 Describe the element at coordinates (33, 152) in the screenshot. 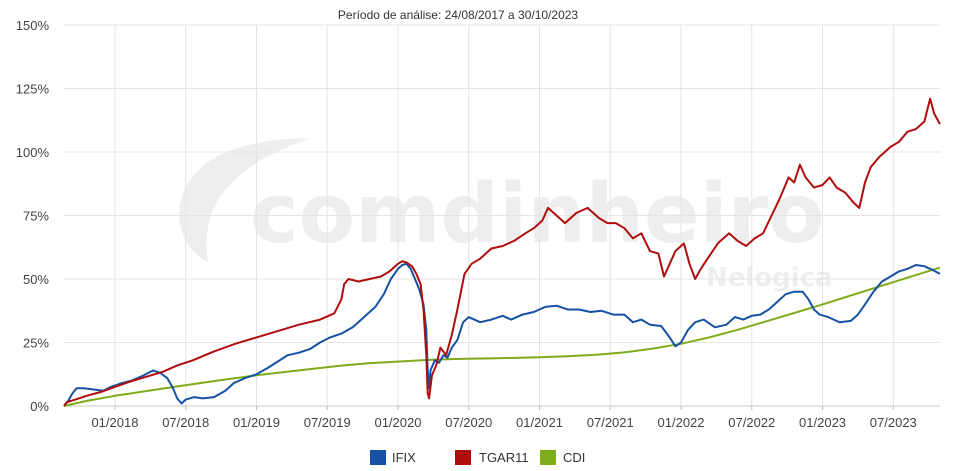

I see `y-tick-label: 100%` at that location.